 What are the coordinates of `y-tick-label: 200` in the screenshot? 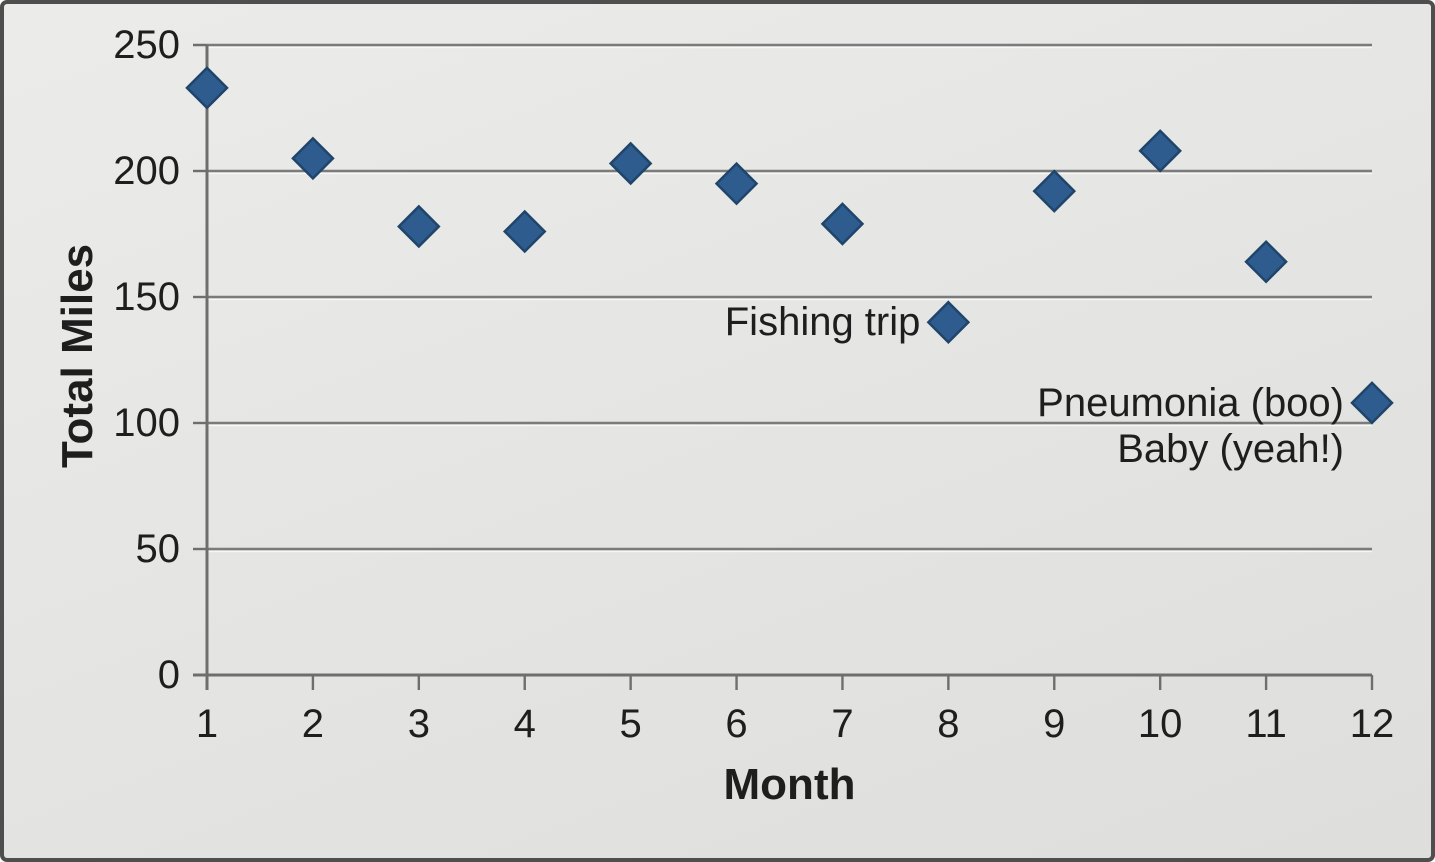 It's located at (146, 171).